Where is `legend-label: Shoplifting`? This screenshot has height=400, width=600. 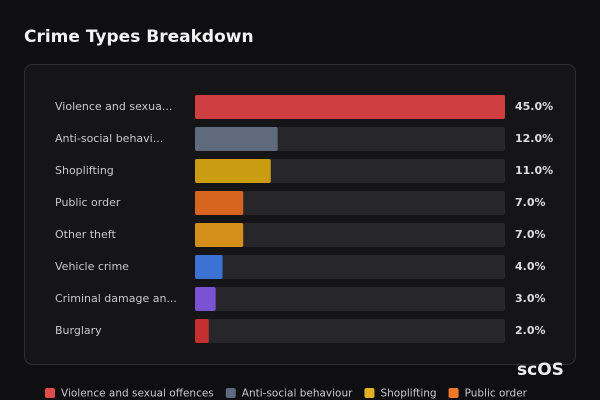 legend-label: Shoplifting is located at coordinates (408, 394).